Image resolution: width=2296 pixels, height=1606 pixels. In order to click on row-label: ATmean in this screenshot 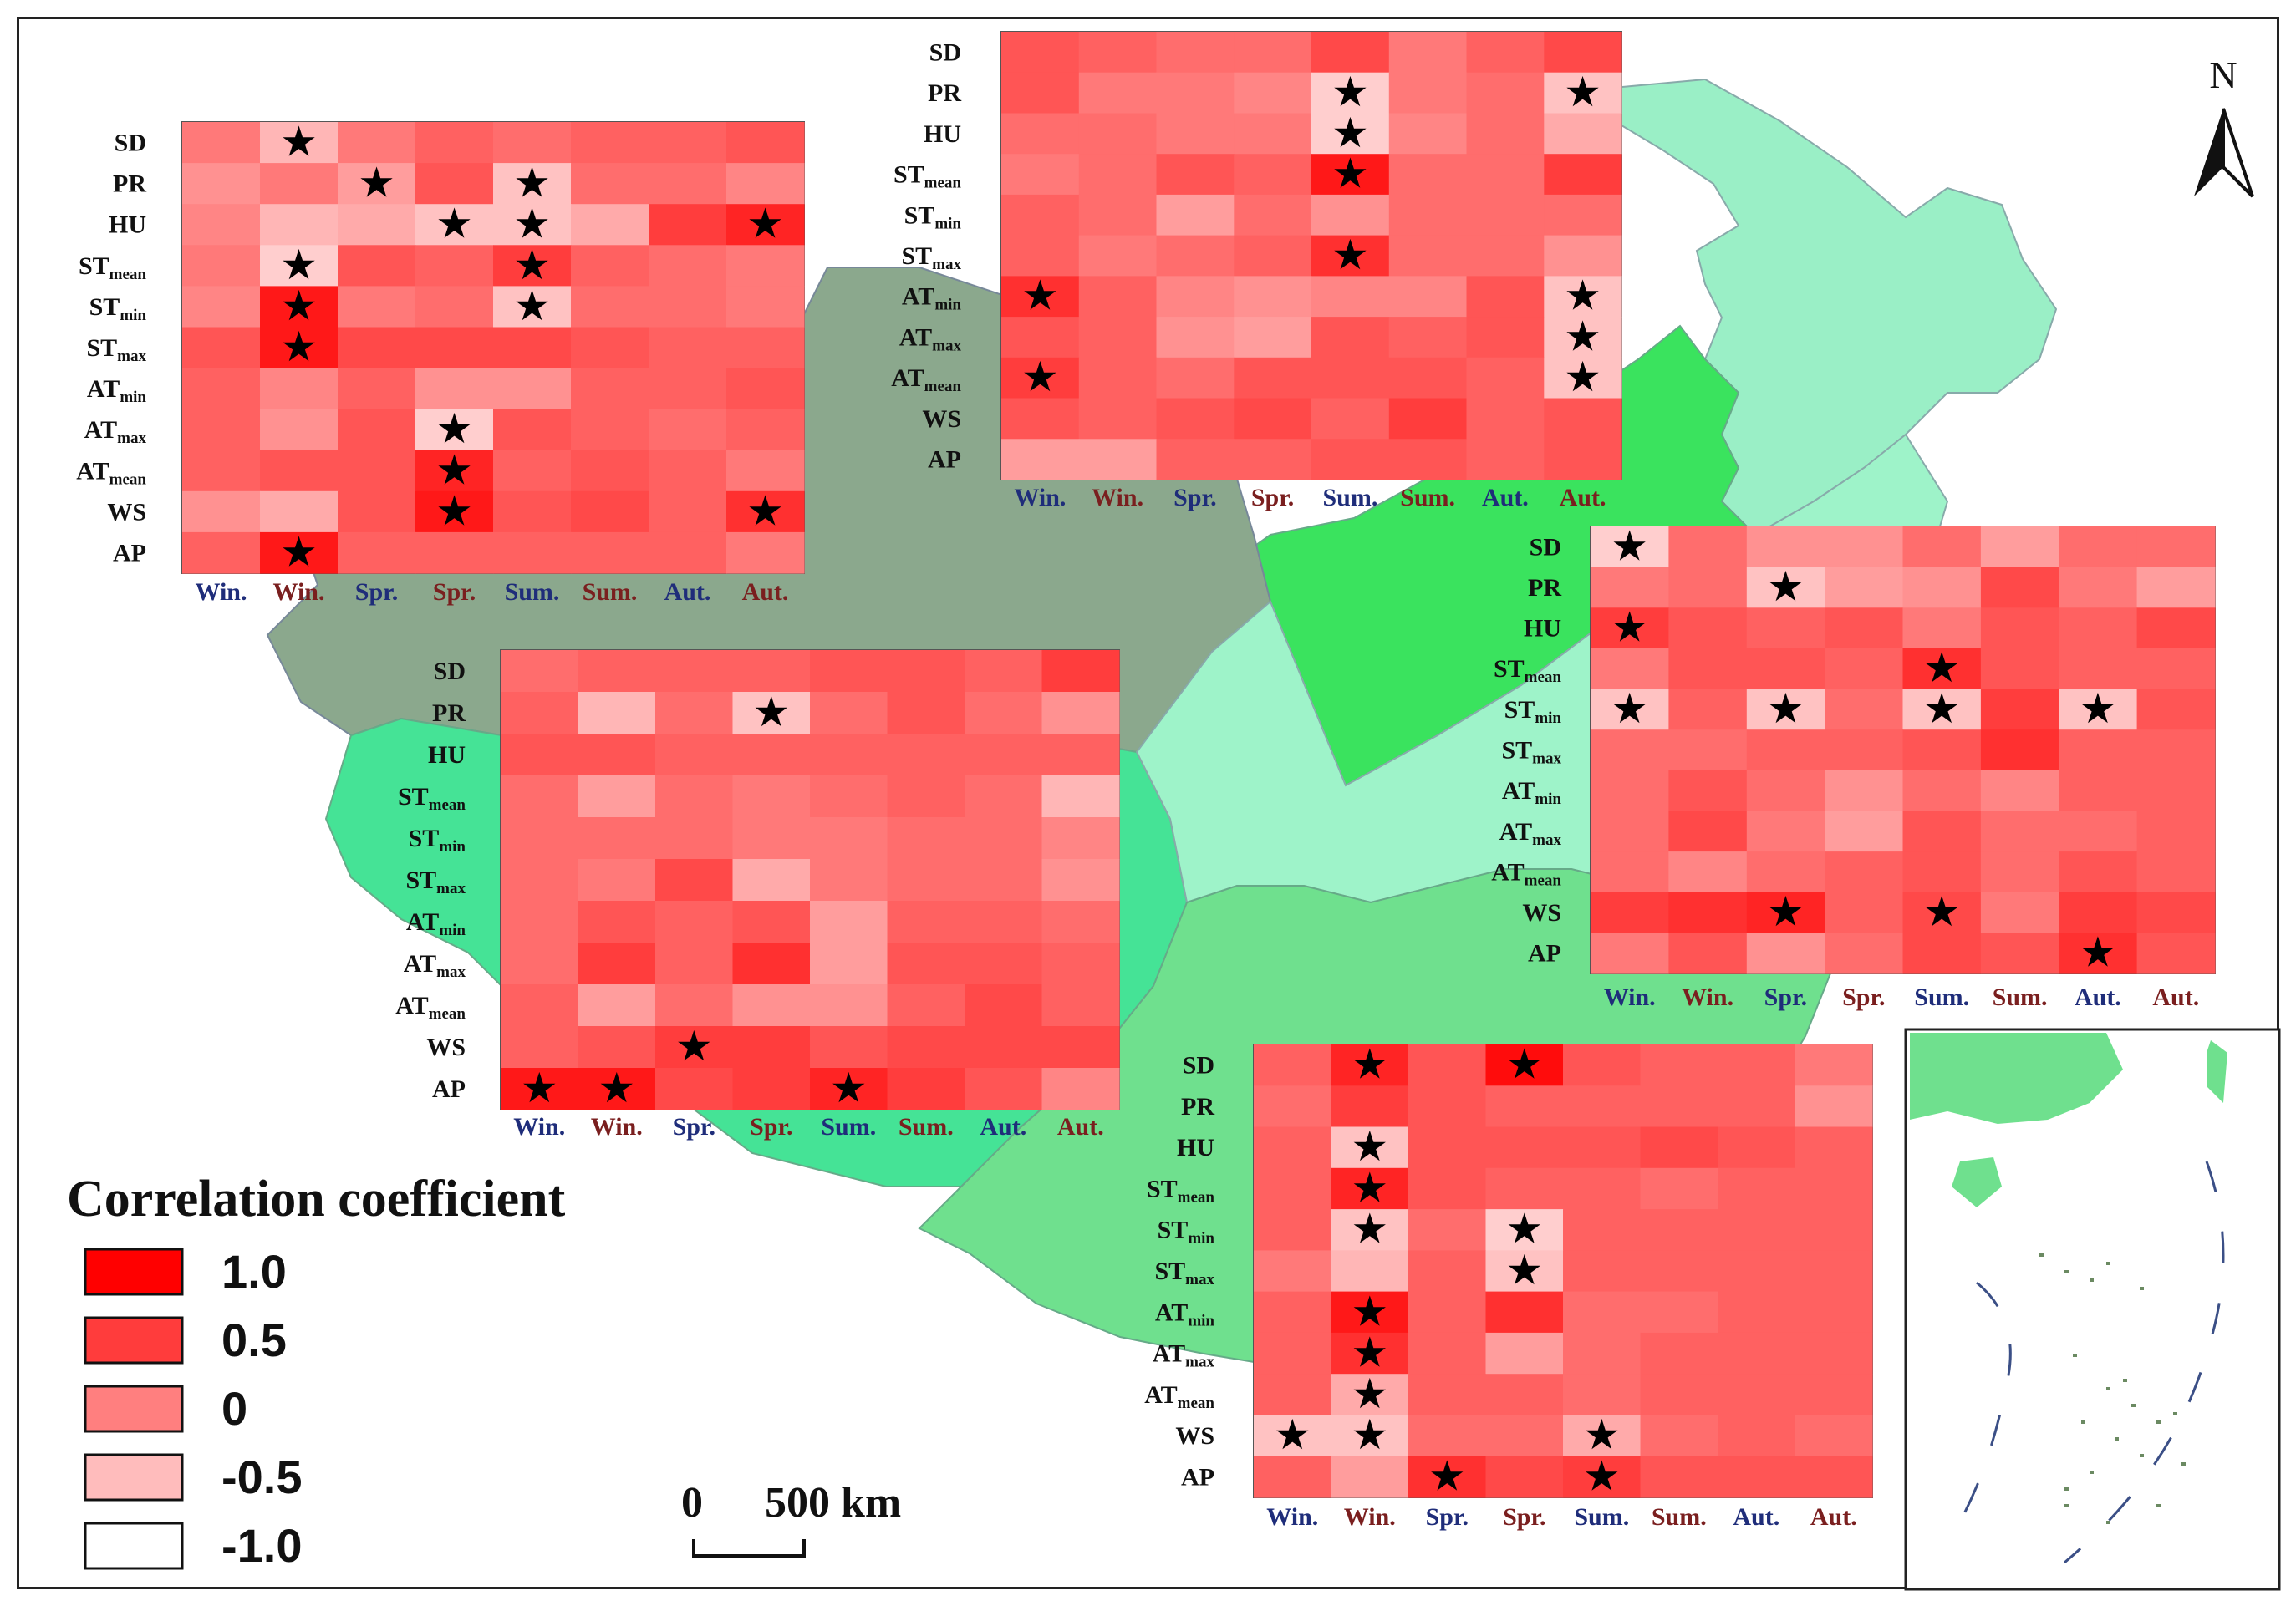, I will do `click(926, 379)`.